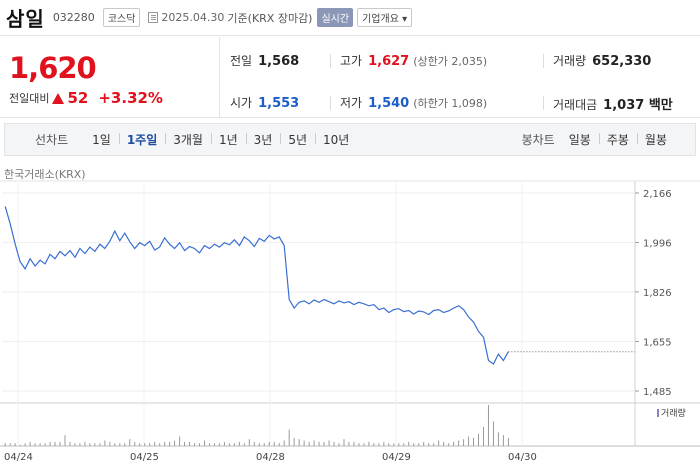  What do you see at coordinates (228, 139) in the screenshot?
I see `tab-1year: 1년` at bounding box center [228, 139].